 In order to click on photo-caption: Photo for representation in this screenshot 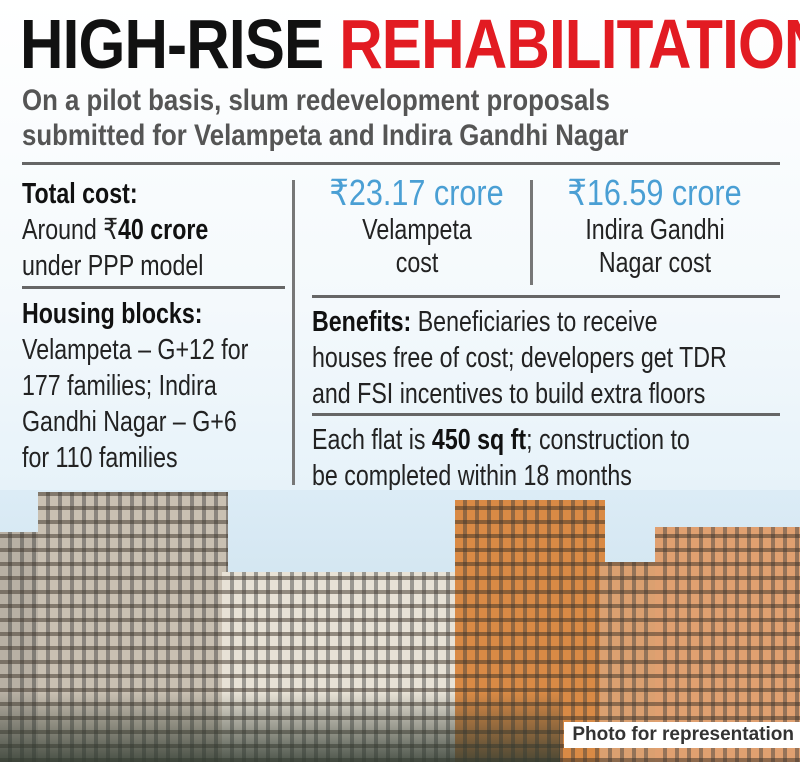, I will do `click(682, 735)`.